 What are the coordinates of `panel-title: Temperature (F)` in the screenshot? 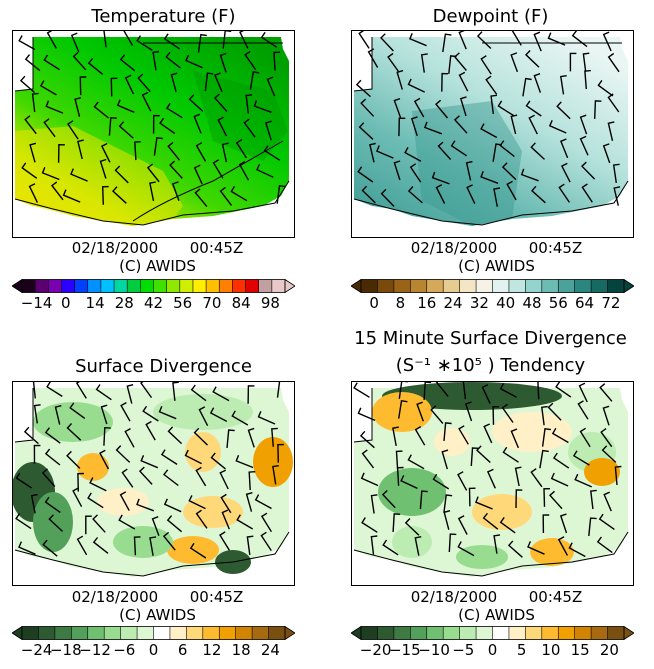 It's located at (163, 16).